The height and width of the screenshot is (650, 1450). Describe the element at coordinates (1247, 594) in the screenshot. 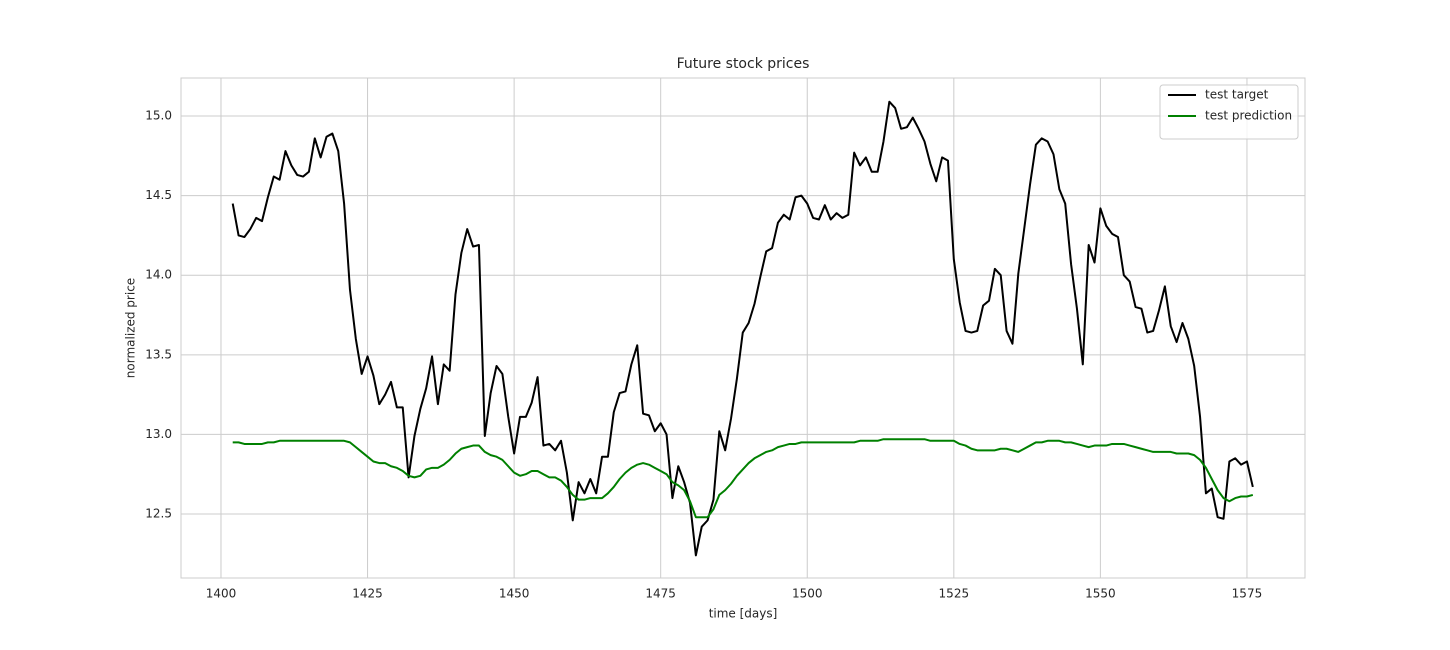

I see `x-tick-label: 1575` at that location.